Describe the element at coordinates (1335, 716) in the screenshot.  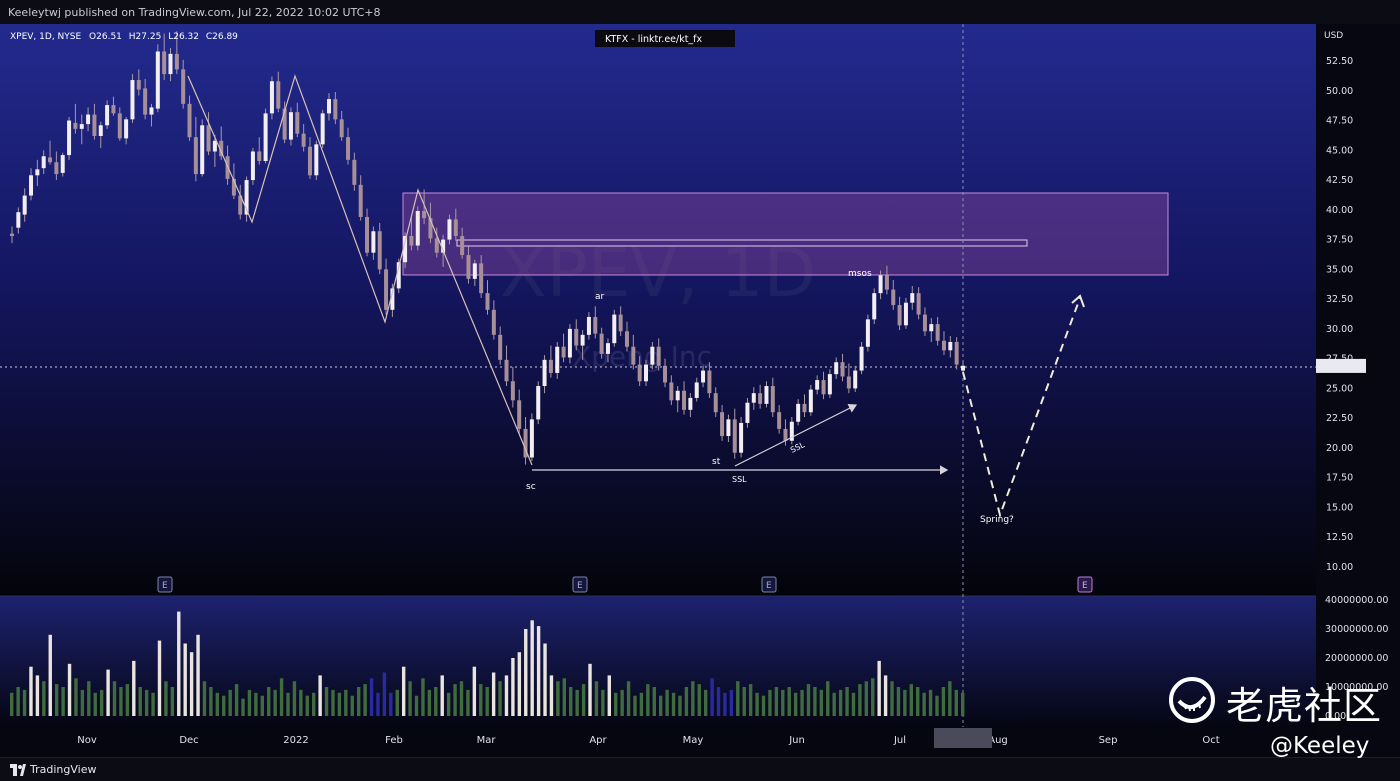
I see `volume-tick-label: 0.00` at that location.